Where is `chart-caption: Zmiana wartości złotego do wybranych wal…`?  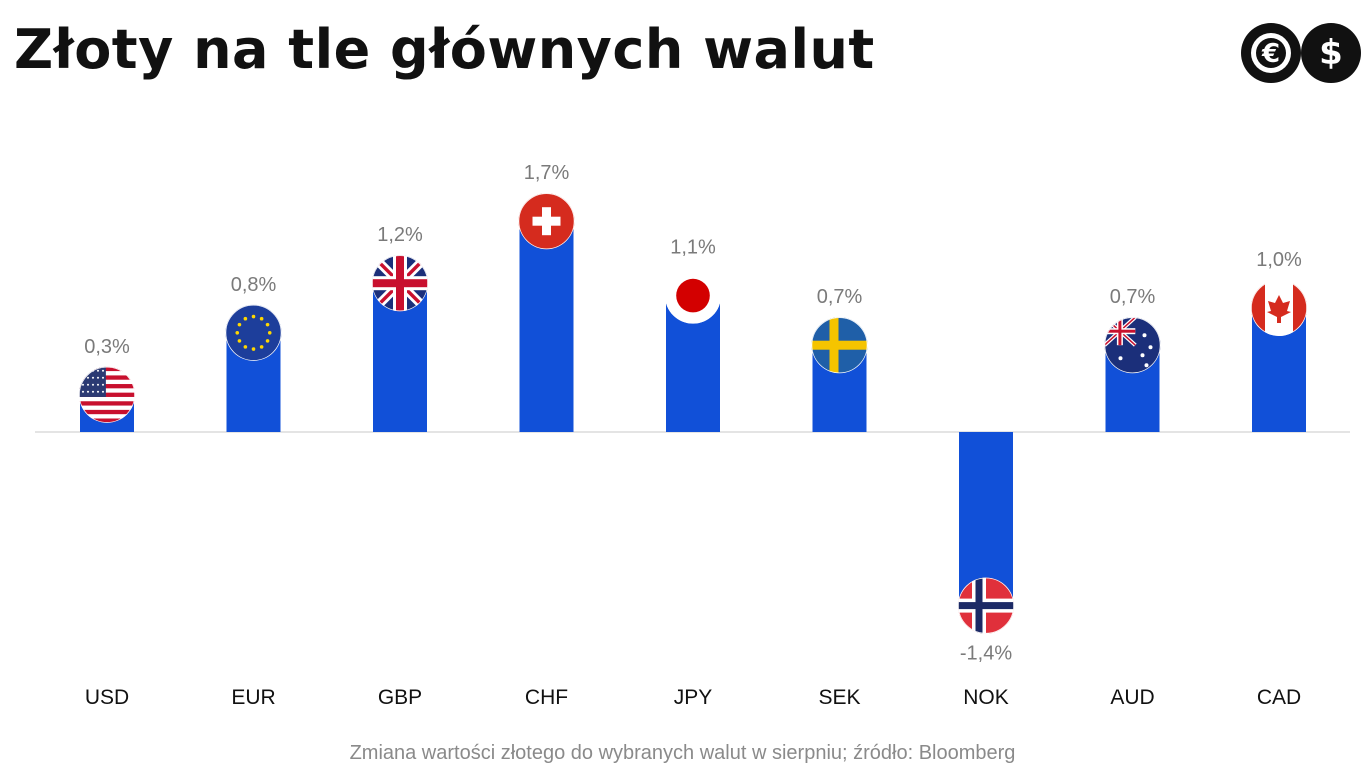 chart-caption: Zmiana wartości złotego do wybranych wal… is located at coordinates (682, 753).